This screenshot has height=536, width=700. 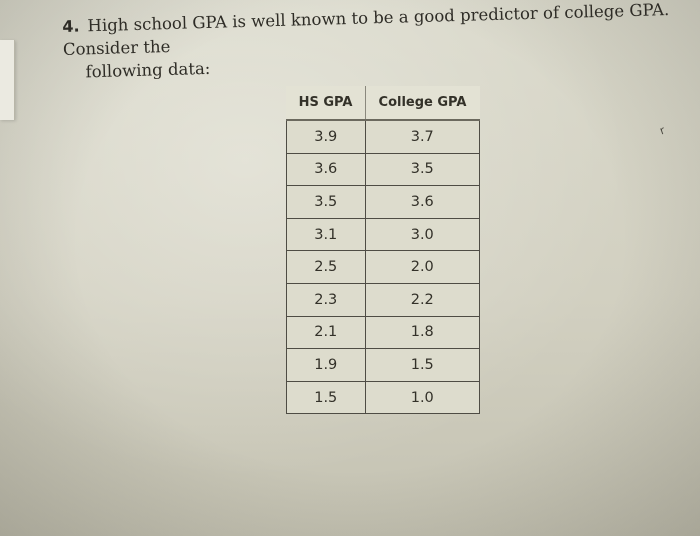 What do you see at coordinates (422, 299) in the screenshot?
I see `college-gpa-cell: 2.2` at bounding box center [422, 299].